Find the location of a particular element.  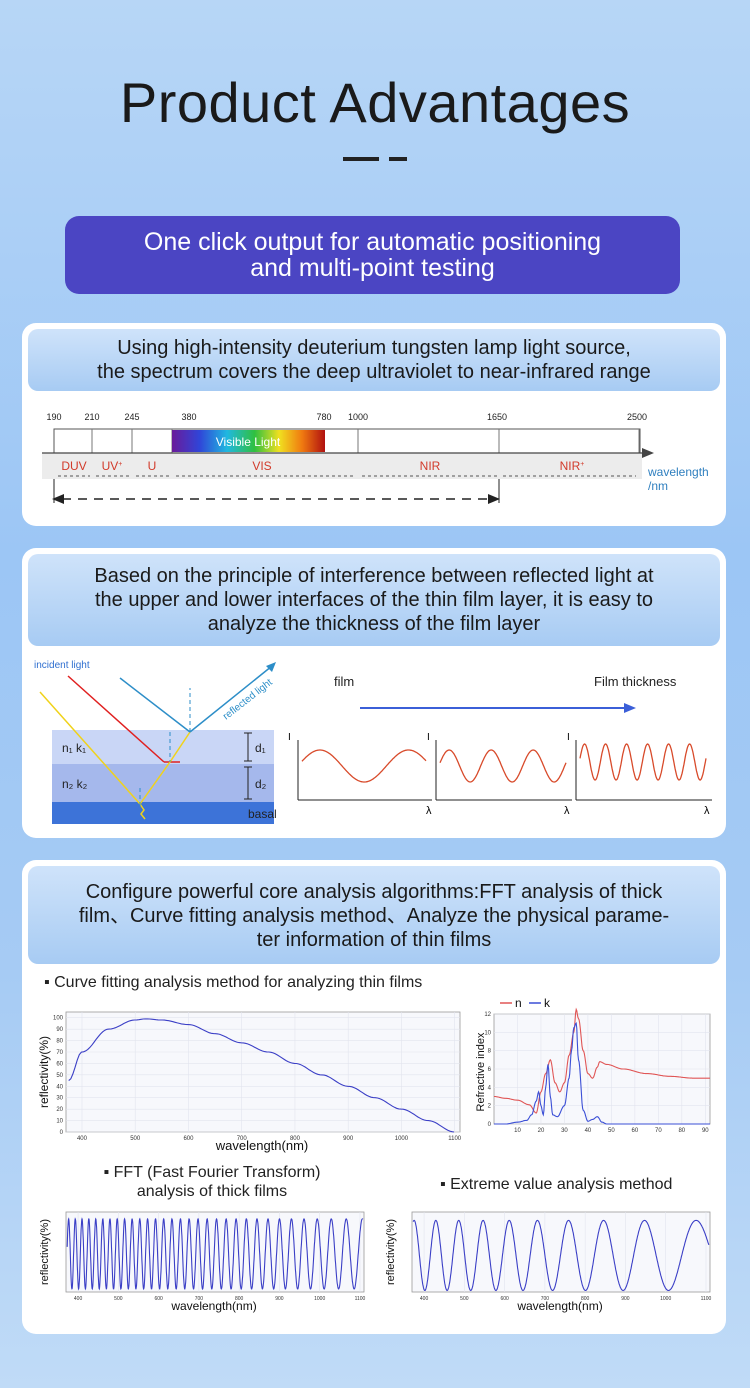

band-duv: DUV is located at coordinates (73, 466).